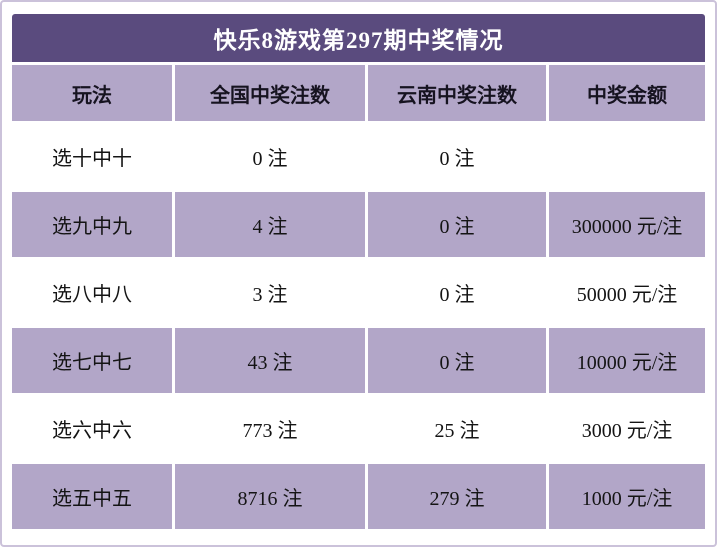  What do you see at coordinates (92, 496) in the screenshot?
I see `table-cell-playtype: 选五中五` at bounding box center [92, 496].